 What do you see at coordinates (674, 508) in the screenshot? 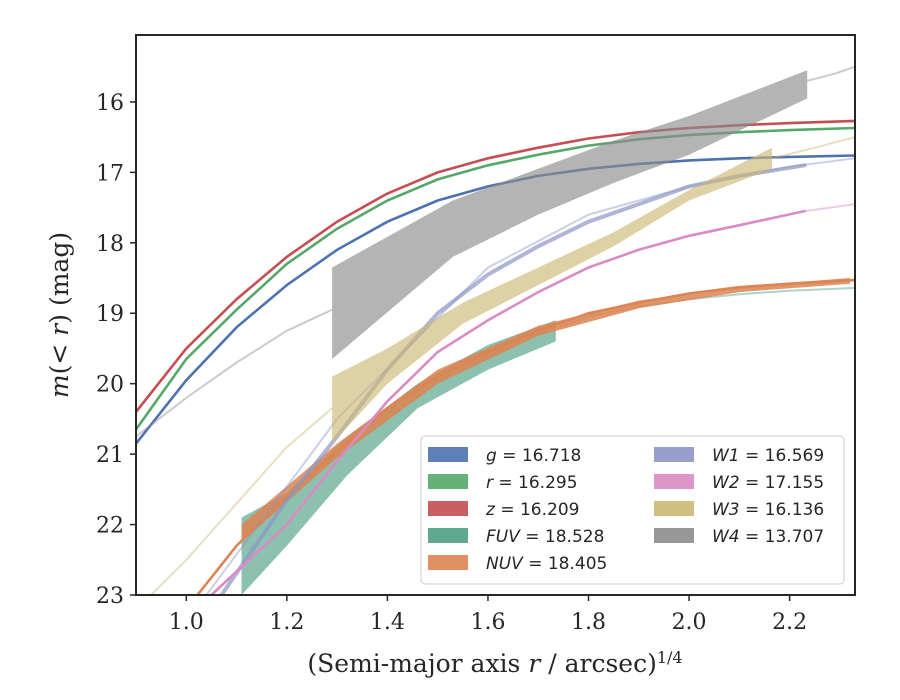
I see `legend-swatch-w3` at bounding box center [674, 508].